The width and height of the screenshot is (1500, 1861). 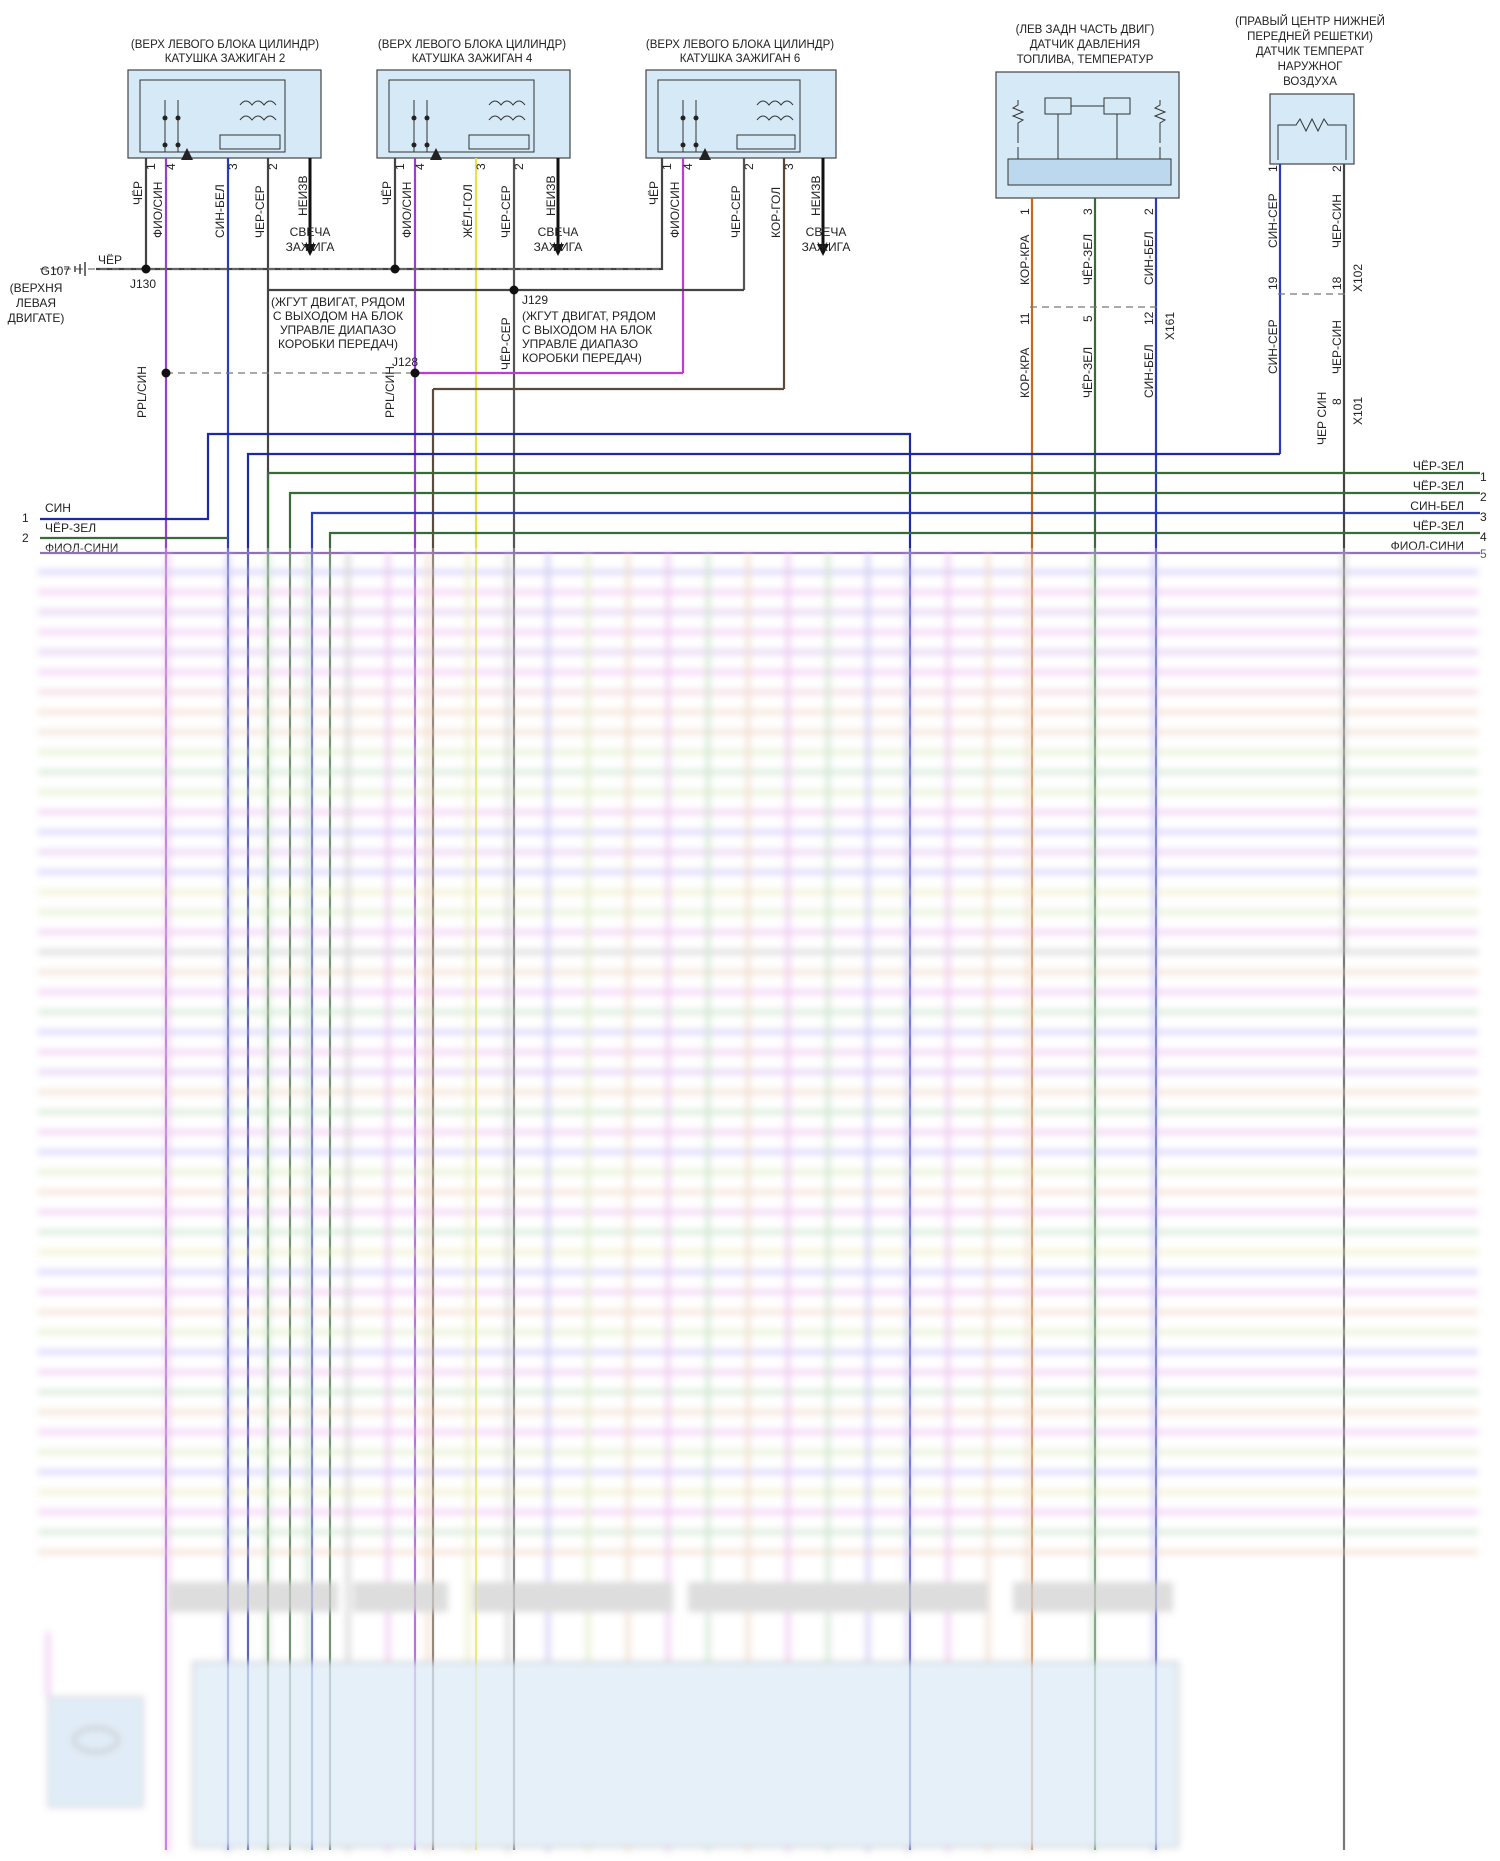 I want to click on air-sensor-header-1: (ПРАВЫЙ ЦЕНТР НИЖНЕЙ, so click(x=1310, y=21).